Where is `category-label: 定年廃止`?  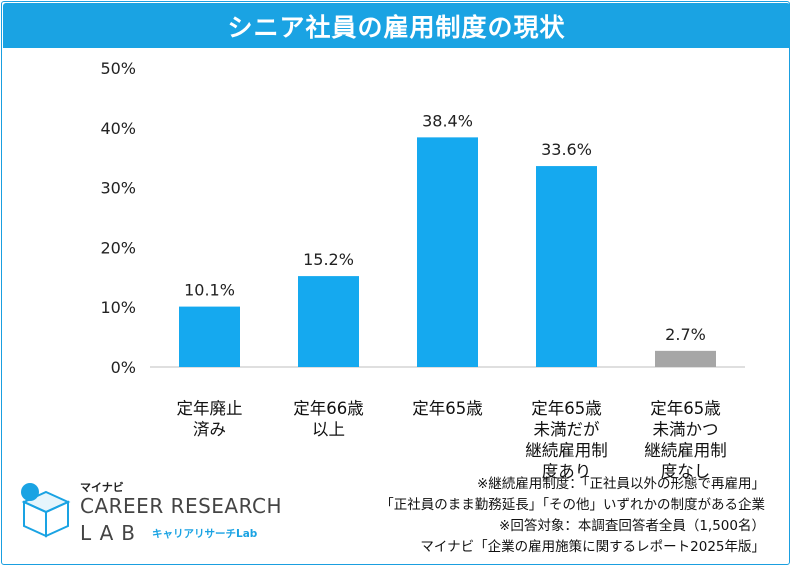 category-label: 定年廃止 is located at coordinates (210, 408).